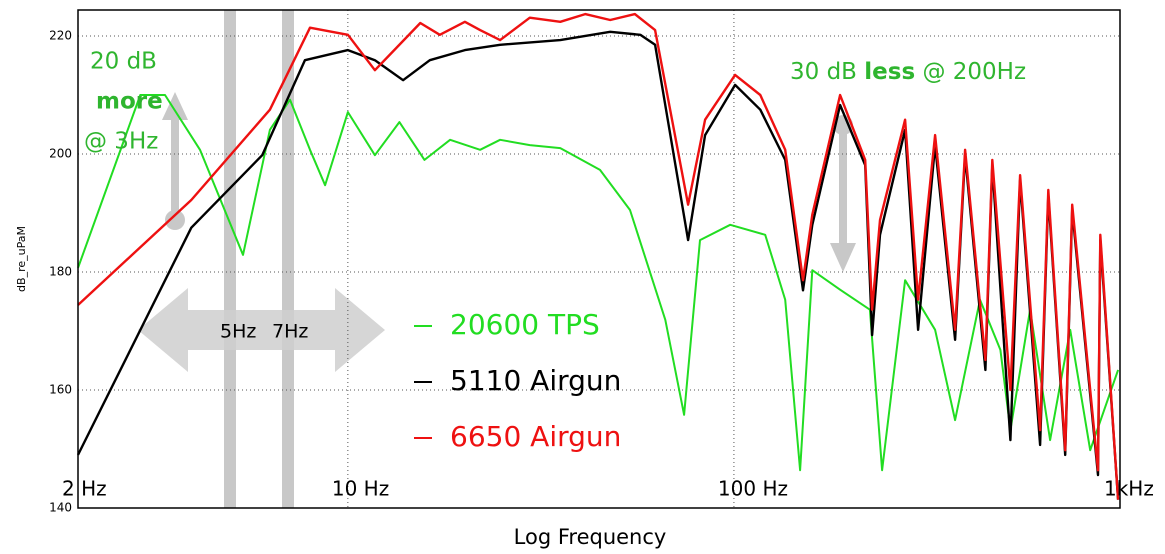 This screenshot has width=1165, height=554. Describe the element at coordinates (60, 35) in the screenshot. I see `y-tick-label: 220` at that location.